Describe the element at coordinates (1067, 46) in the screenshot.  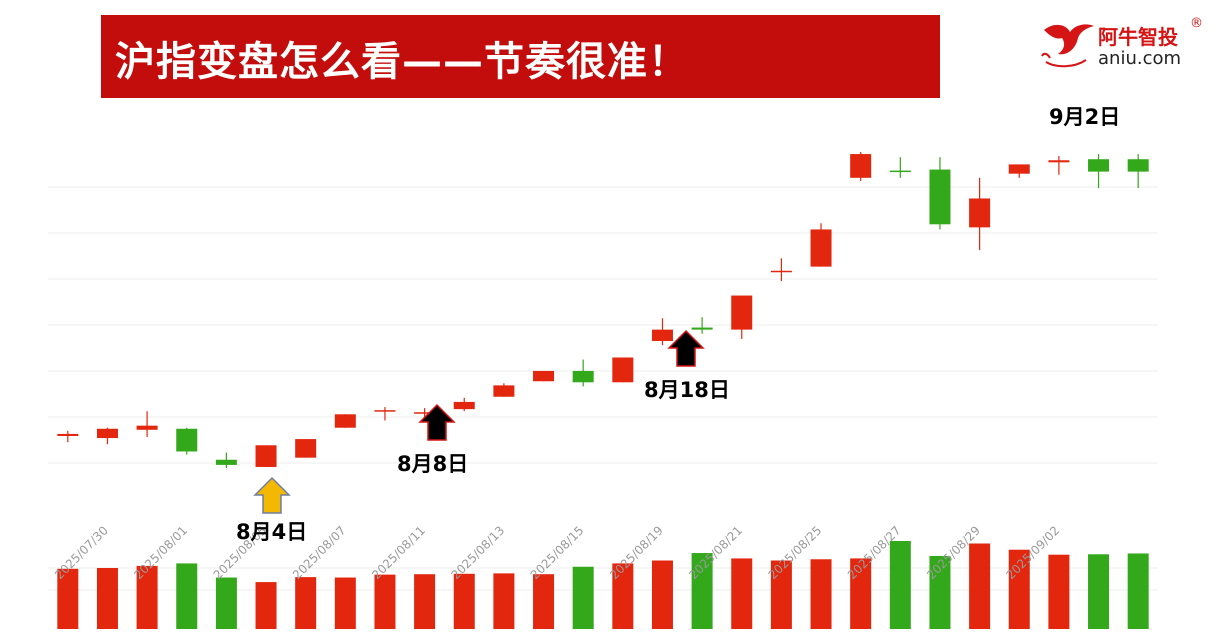
I see `bull-logo-icon` at that location.